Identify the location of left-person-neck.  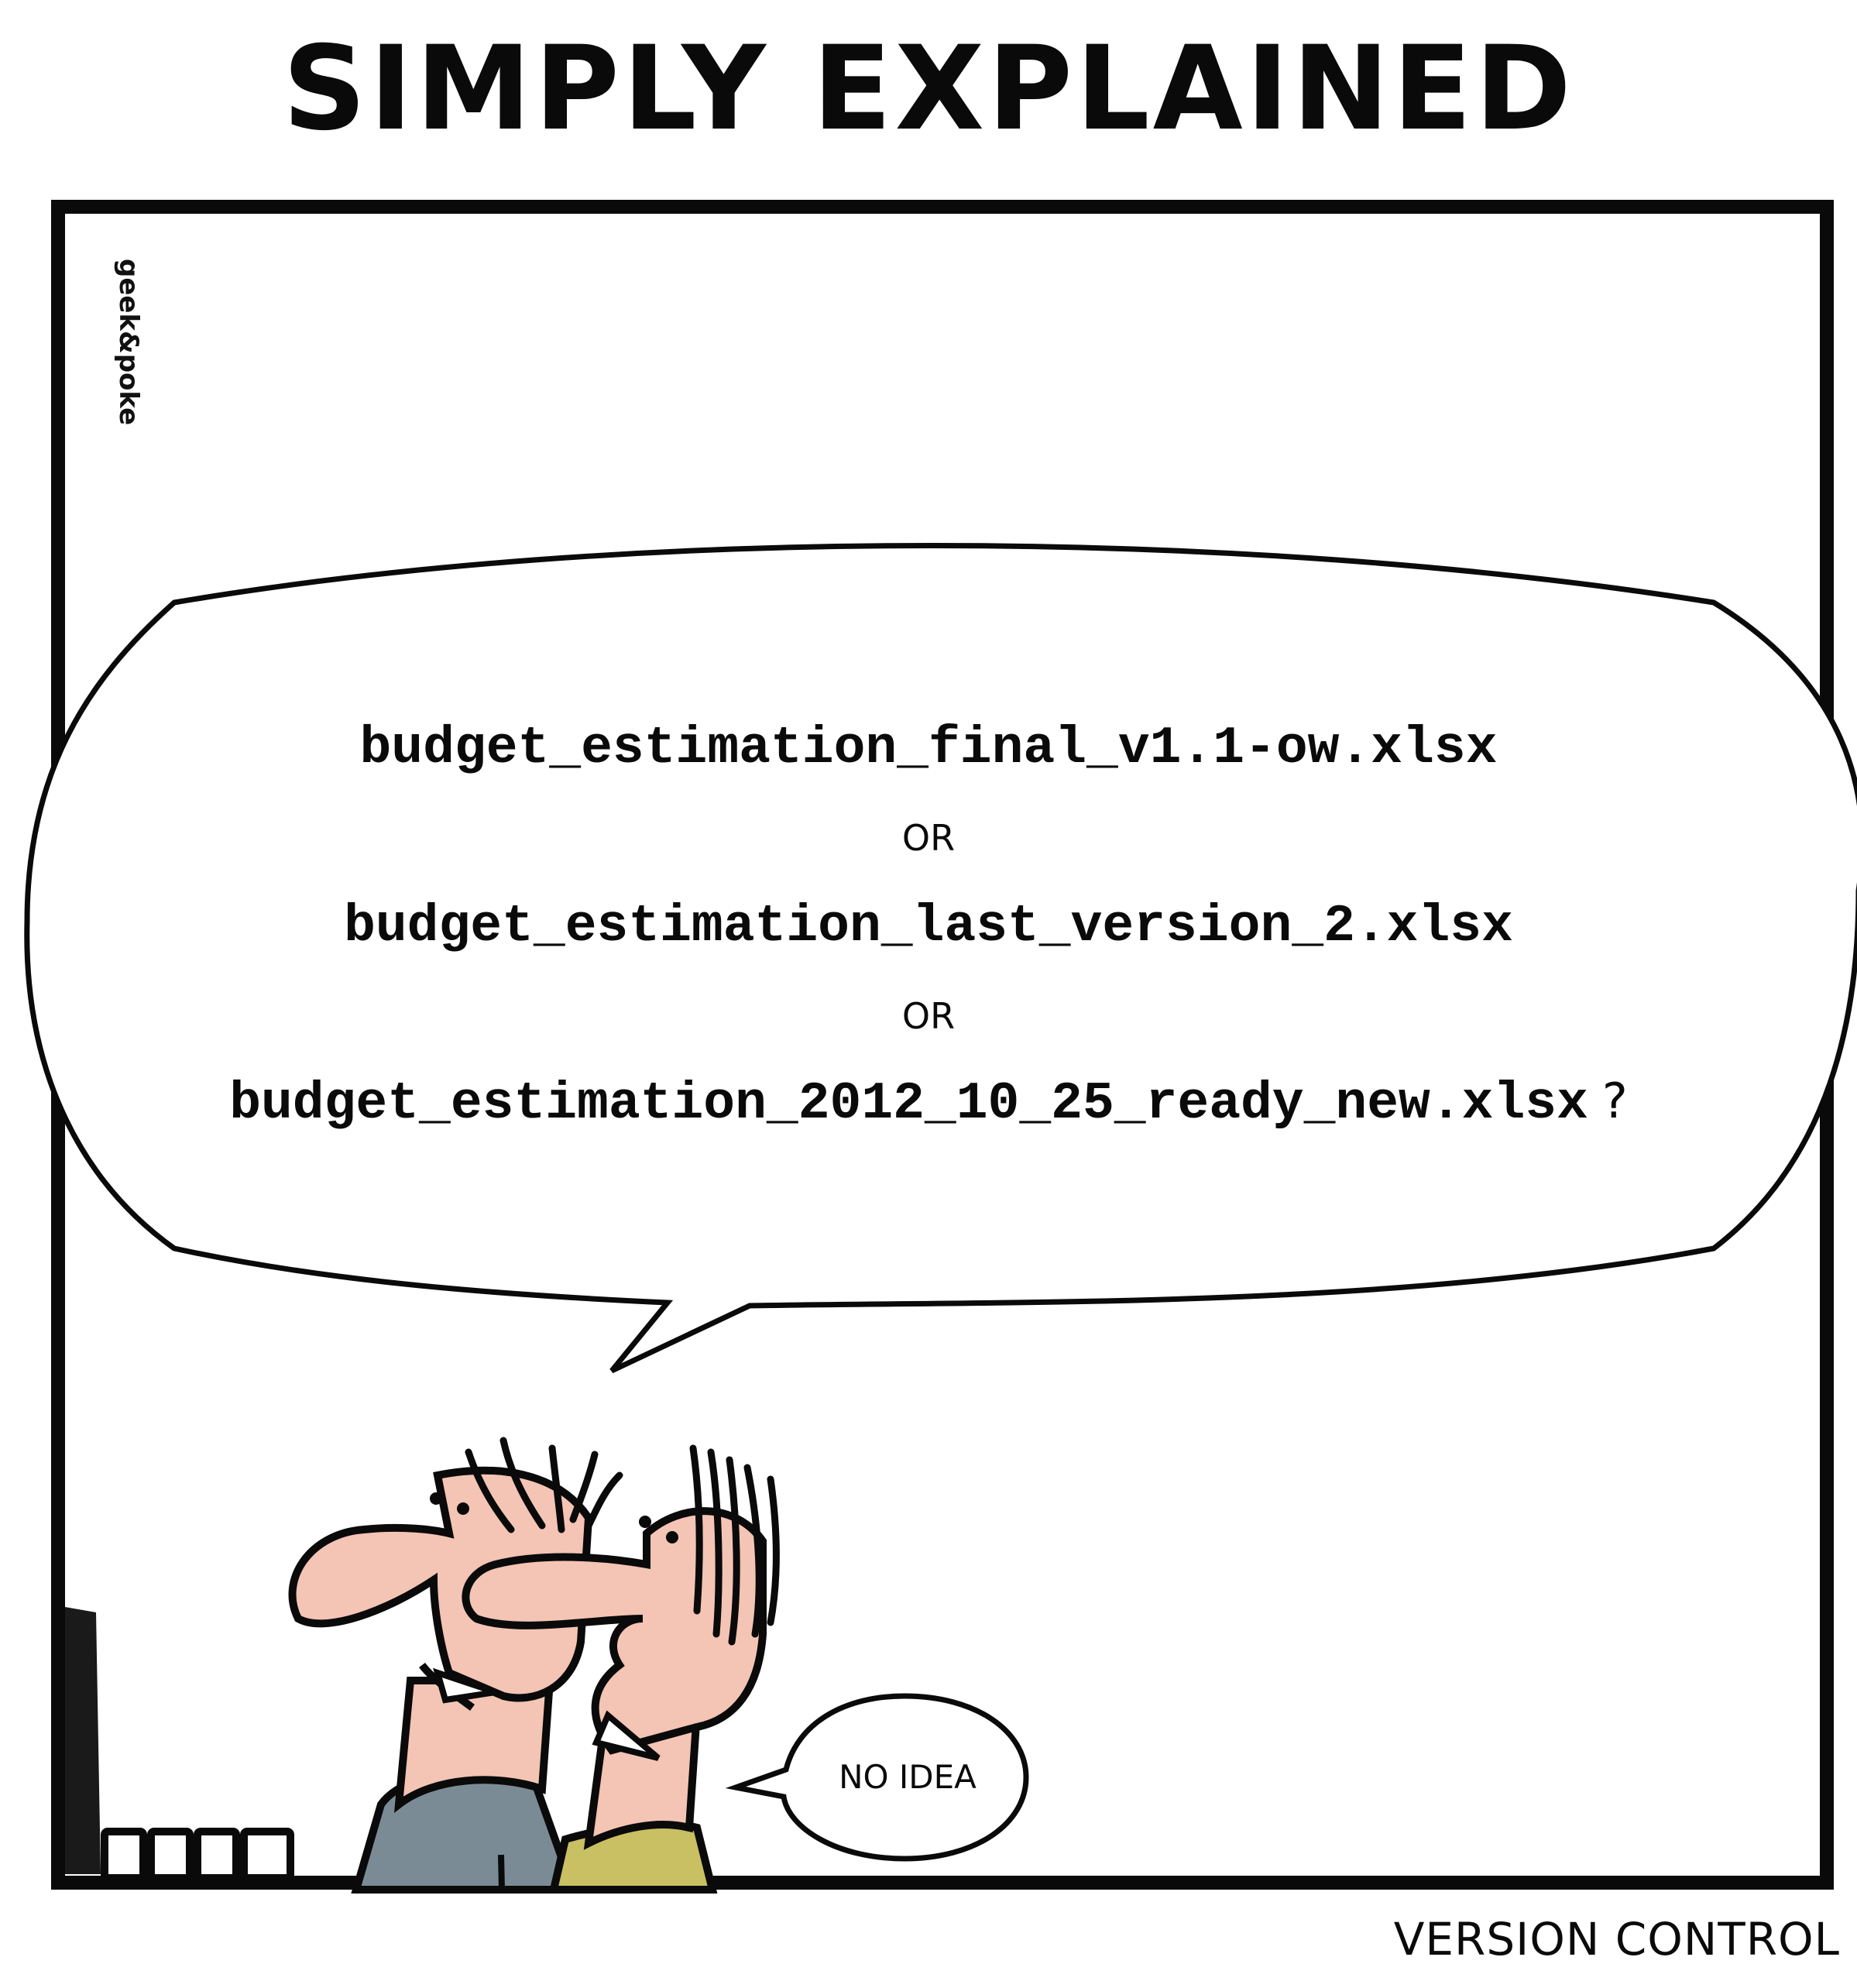
(474, 1746).